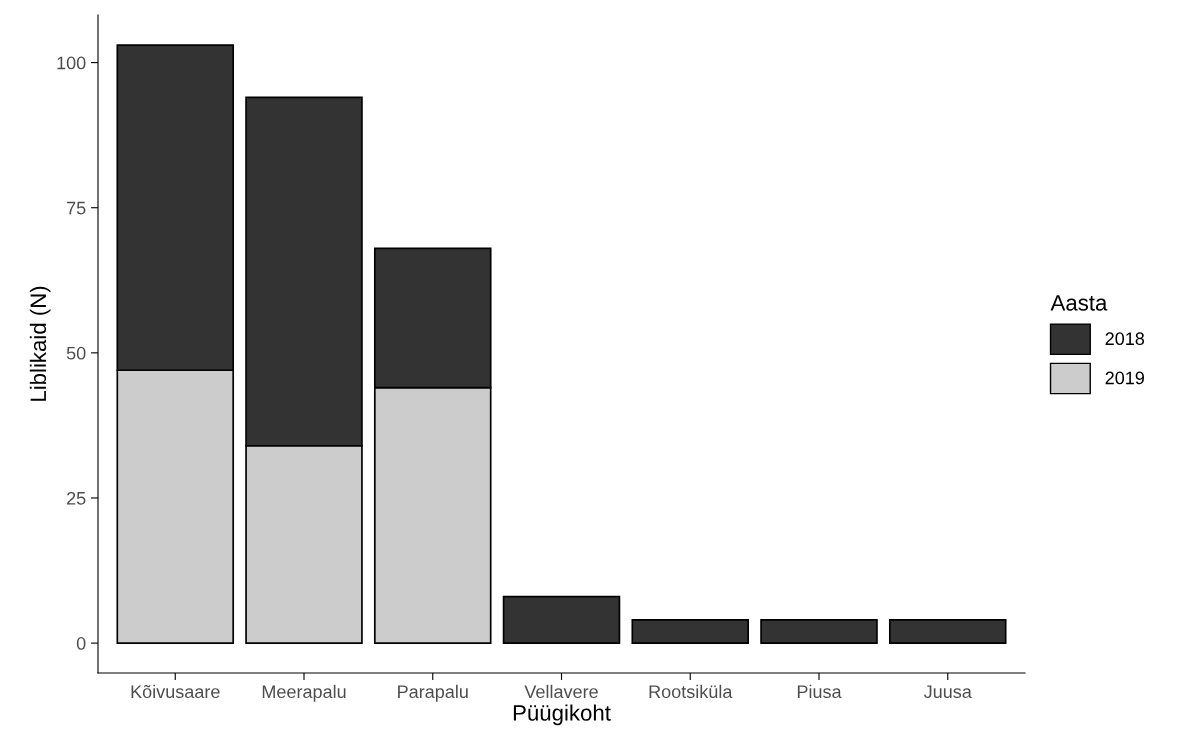 The height and width of the screenshot is (742, 1181). I want to click on legend-label: 2019, so click(1124, 378).